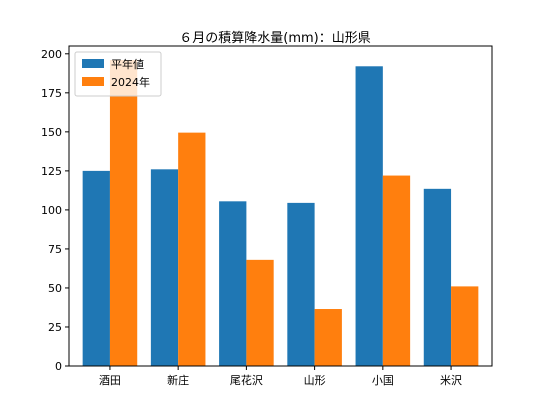  Describe the element at coordinates (127, 64) in the screenshot. I see `legend-label-0: 平年値` at that location.